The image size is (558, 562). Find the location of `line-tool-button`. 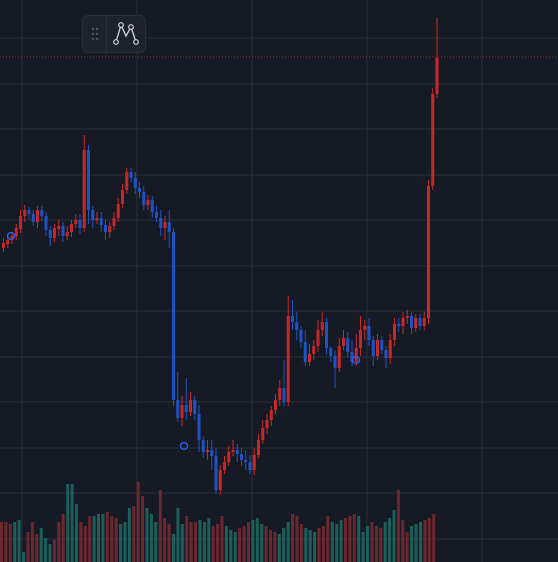

line-tool-button is located at coordinates (126, 34).